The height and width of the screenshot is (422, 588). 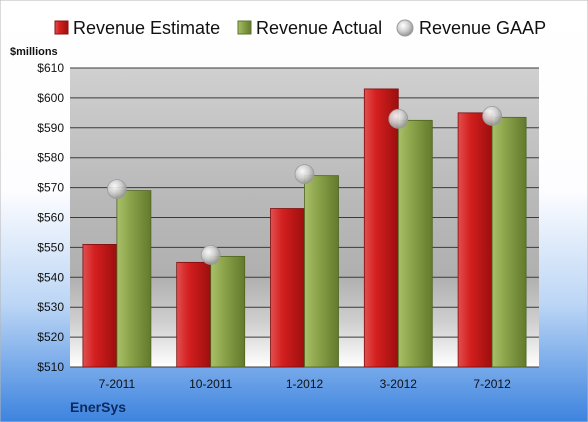 What do you see at coordinates (492, 384) in the screenshot?
I see `x-tick-label: 7-2012` at bounding box center [492, 384].